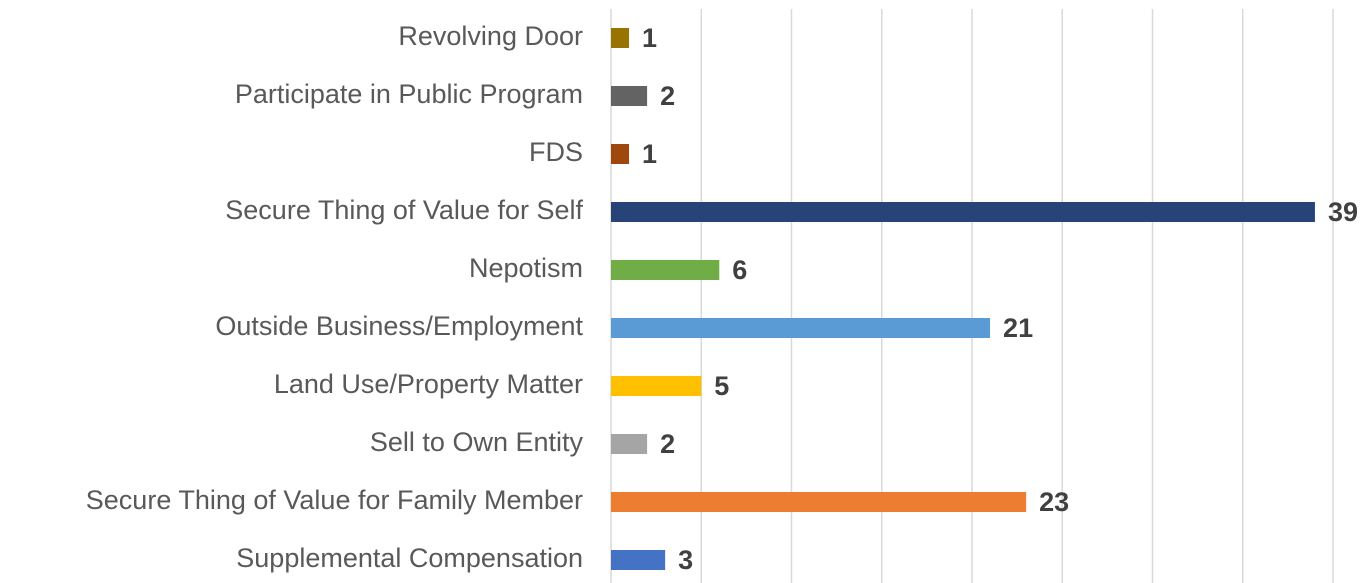 The image size is (1366, 583). I want to click on value-label: 21, so click(1018, 328).